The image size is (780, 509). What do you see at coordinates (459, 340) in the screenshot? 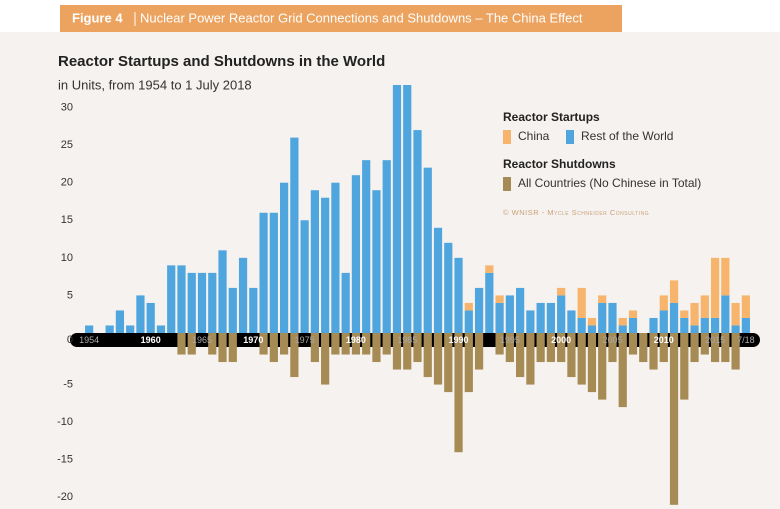
I see `x-tick-label: 1990` at bounding box center [459, 340].